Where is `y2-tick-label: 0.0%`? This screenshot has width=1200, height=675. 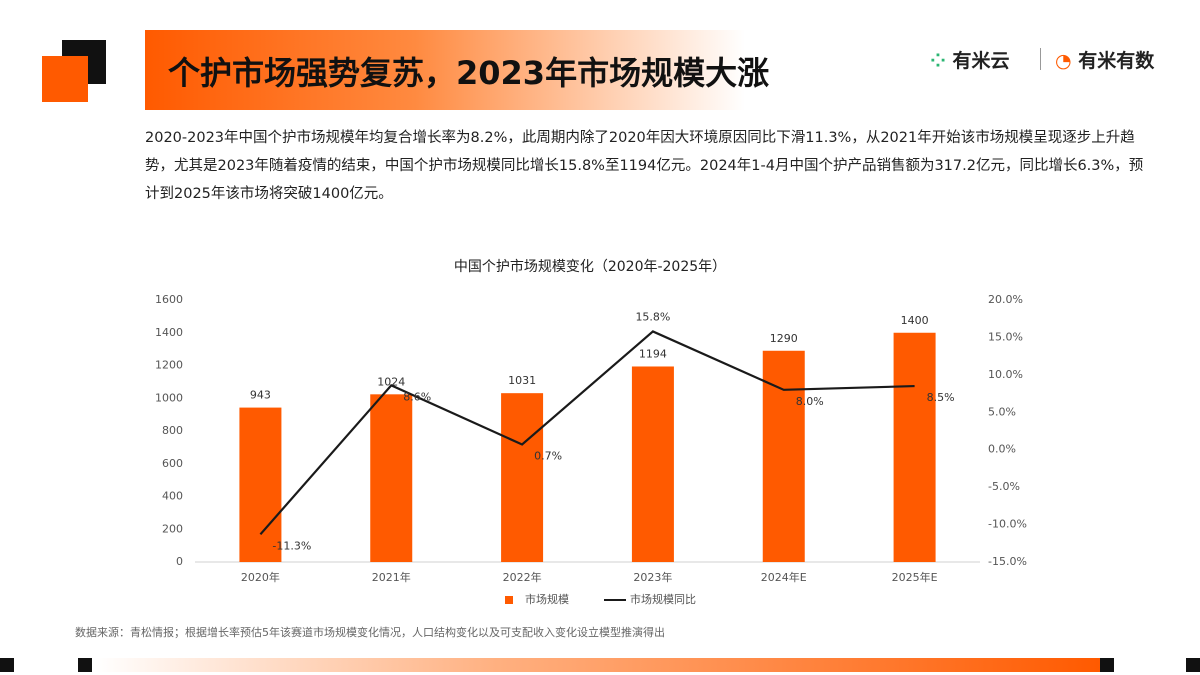
y2-tick-label: 0.0% is located at coordinates (1002, 449).